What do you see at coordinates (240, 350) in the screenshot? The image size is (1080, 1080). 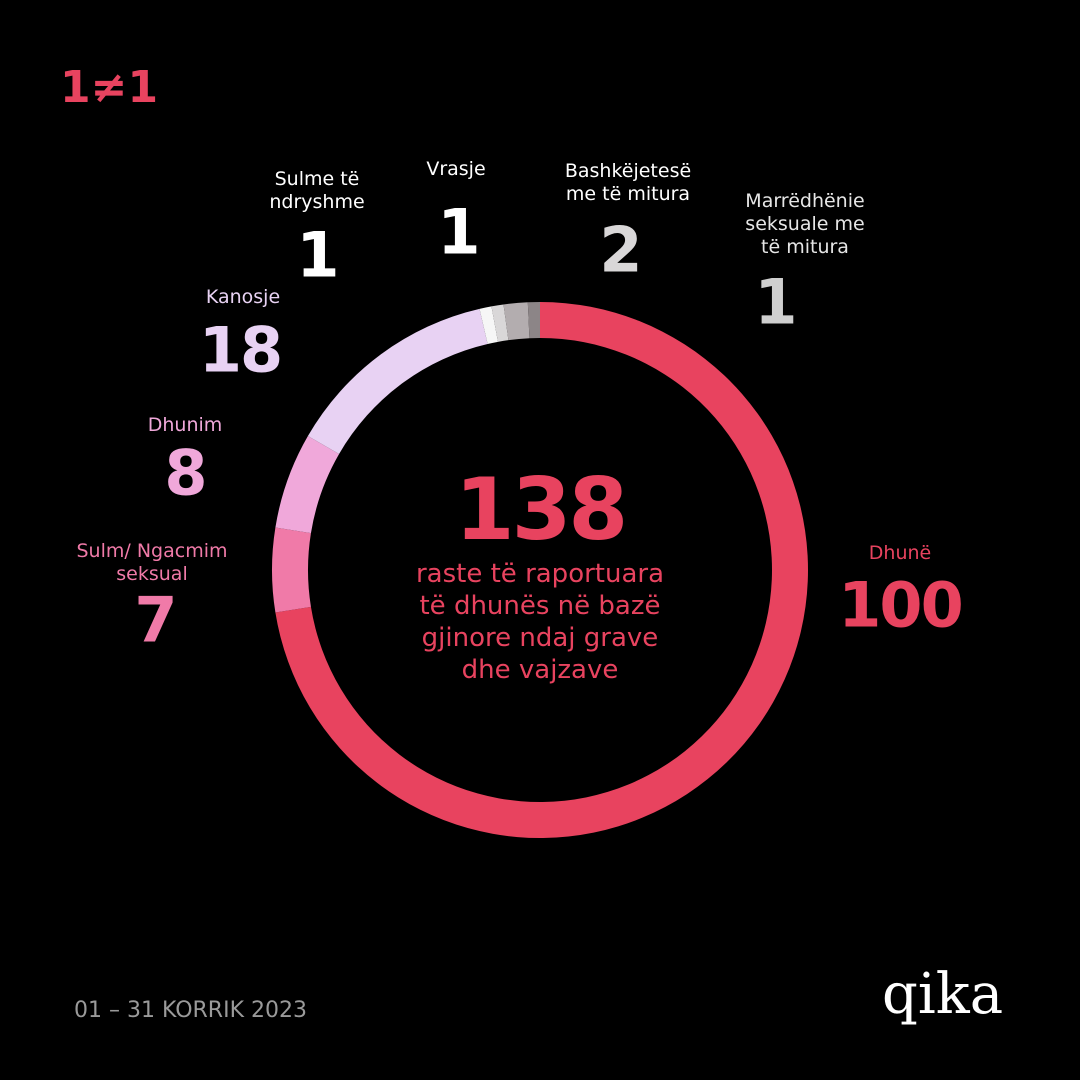 I see `value-label: 18` at bounding box center [240, 350].